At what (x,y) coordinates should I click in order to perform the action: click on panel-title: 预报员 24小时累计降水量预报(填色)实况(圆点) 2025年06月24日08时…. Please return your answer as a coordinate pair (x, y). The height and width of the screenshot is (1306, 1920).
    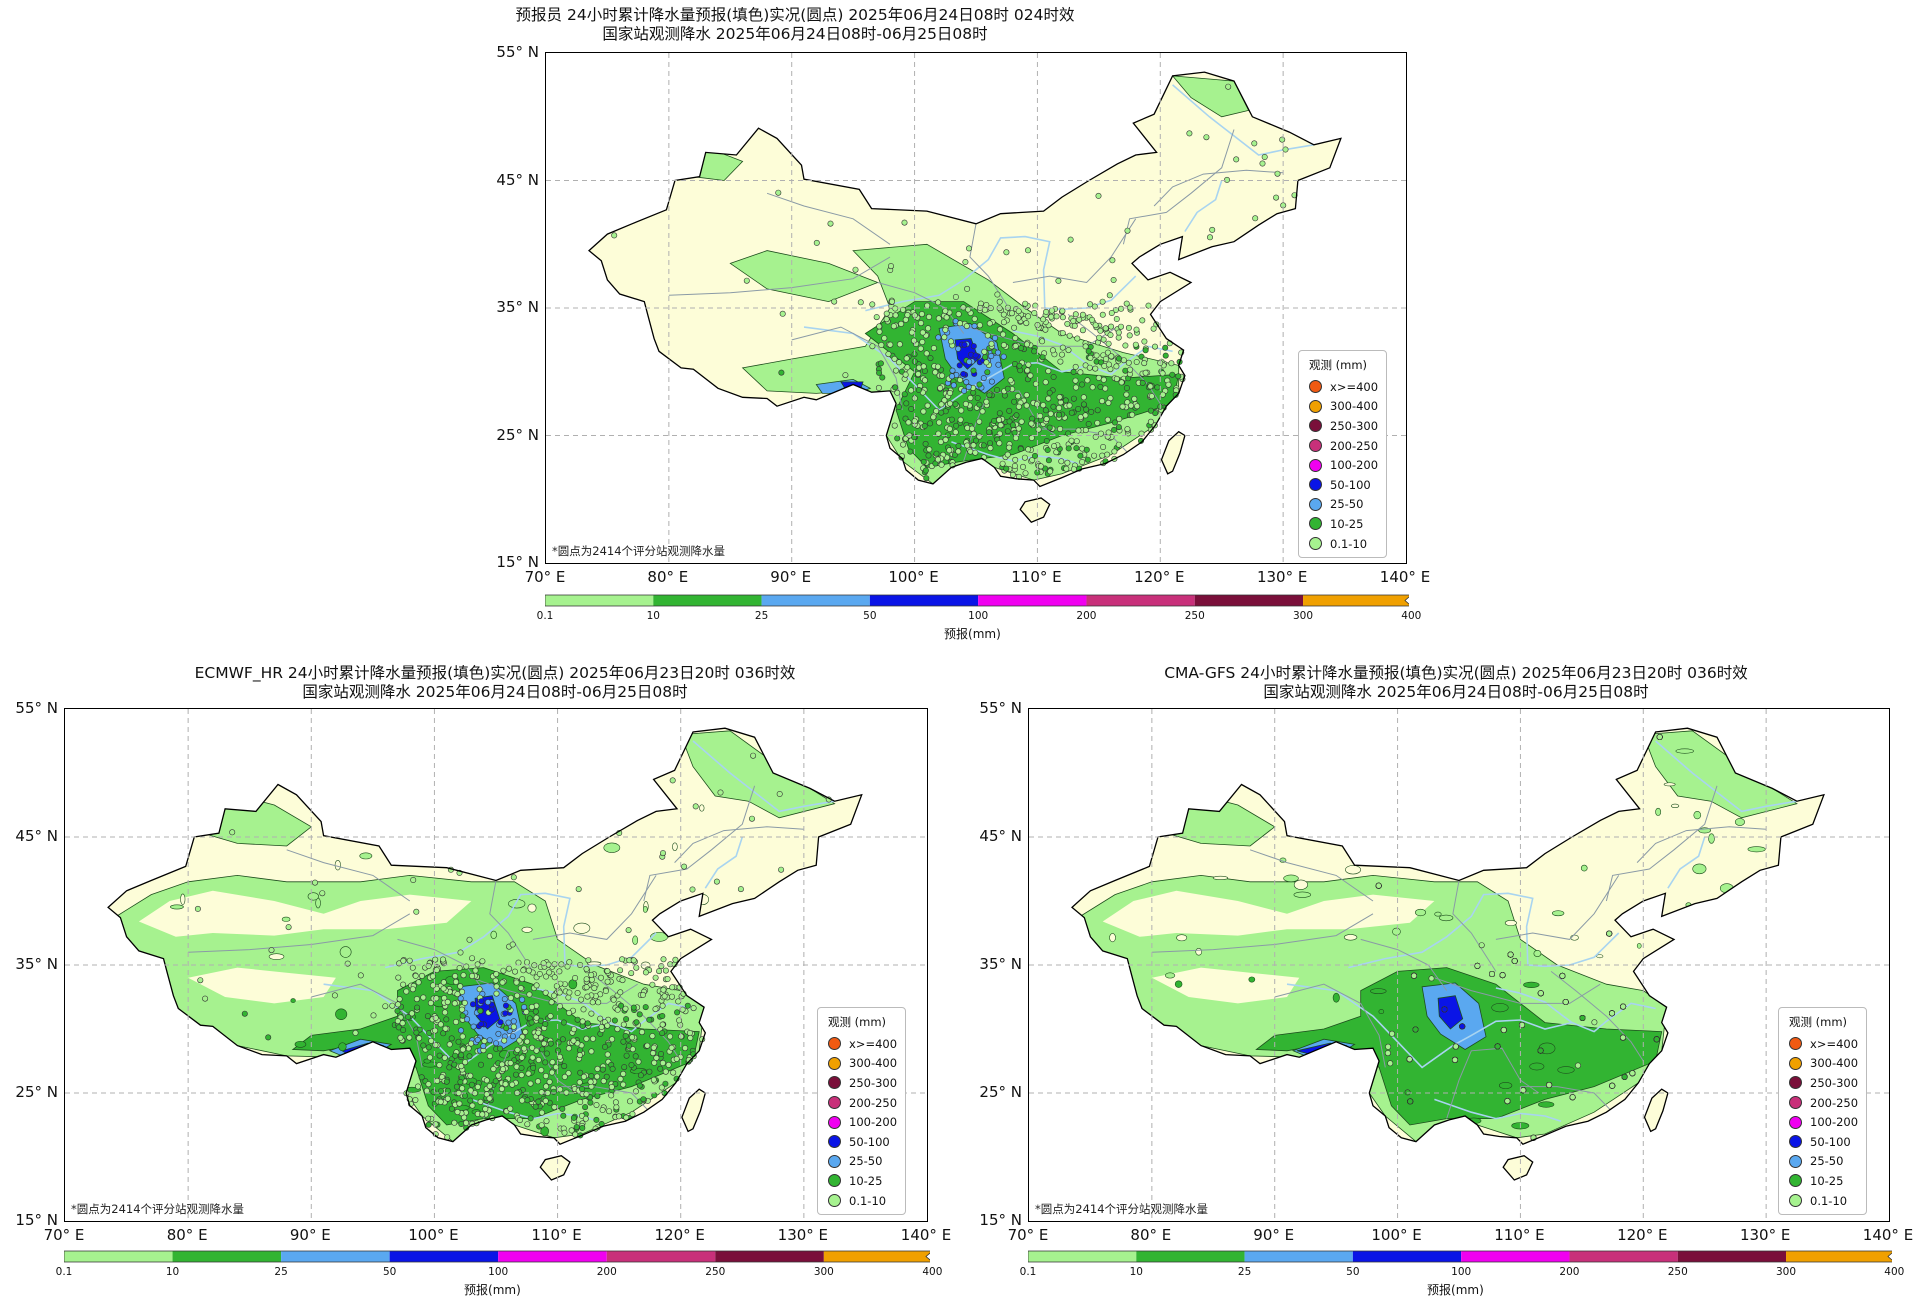
    Looking at the image, I should click on (795, 25).